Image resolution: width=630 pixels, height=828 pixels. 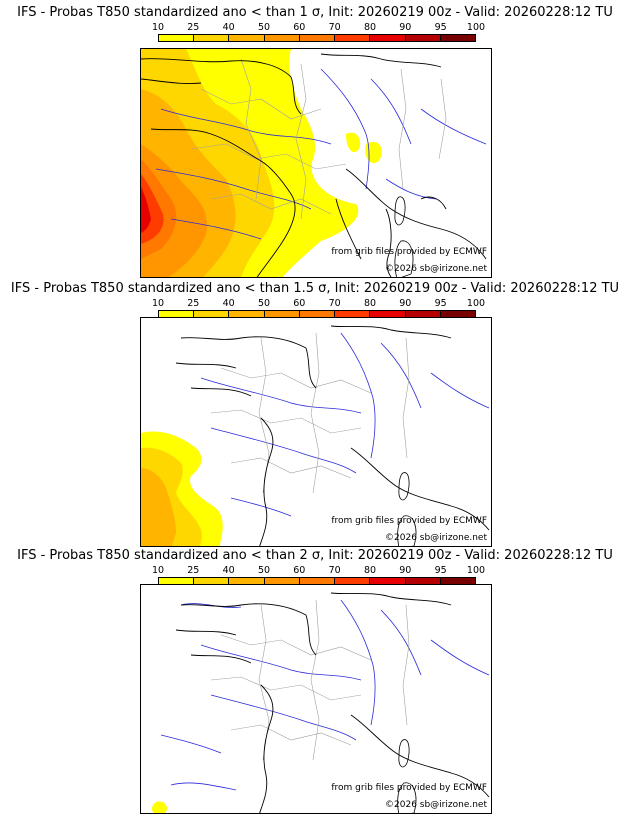 I want to click on color-bar, so click(x=317, y=38).